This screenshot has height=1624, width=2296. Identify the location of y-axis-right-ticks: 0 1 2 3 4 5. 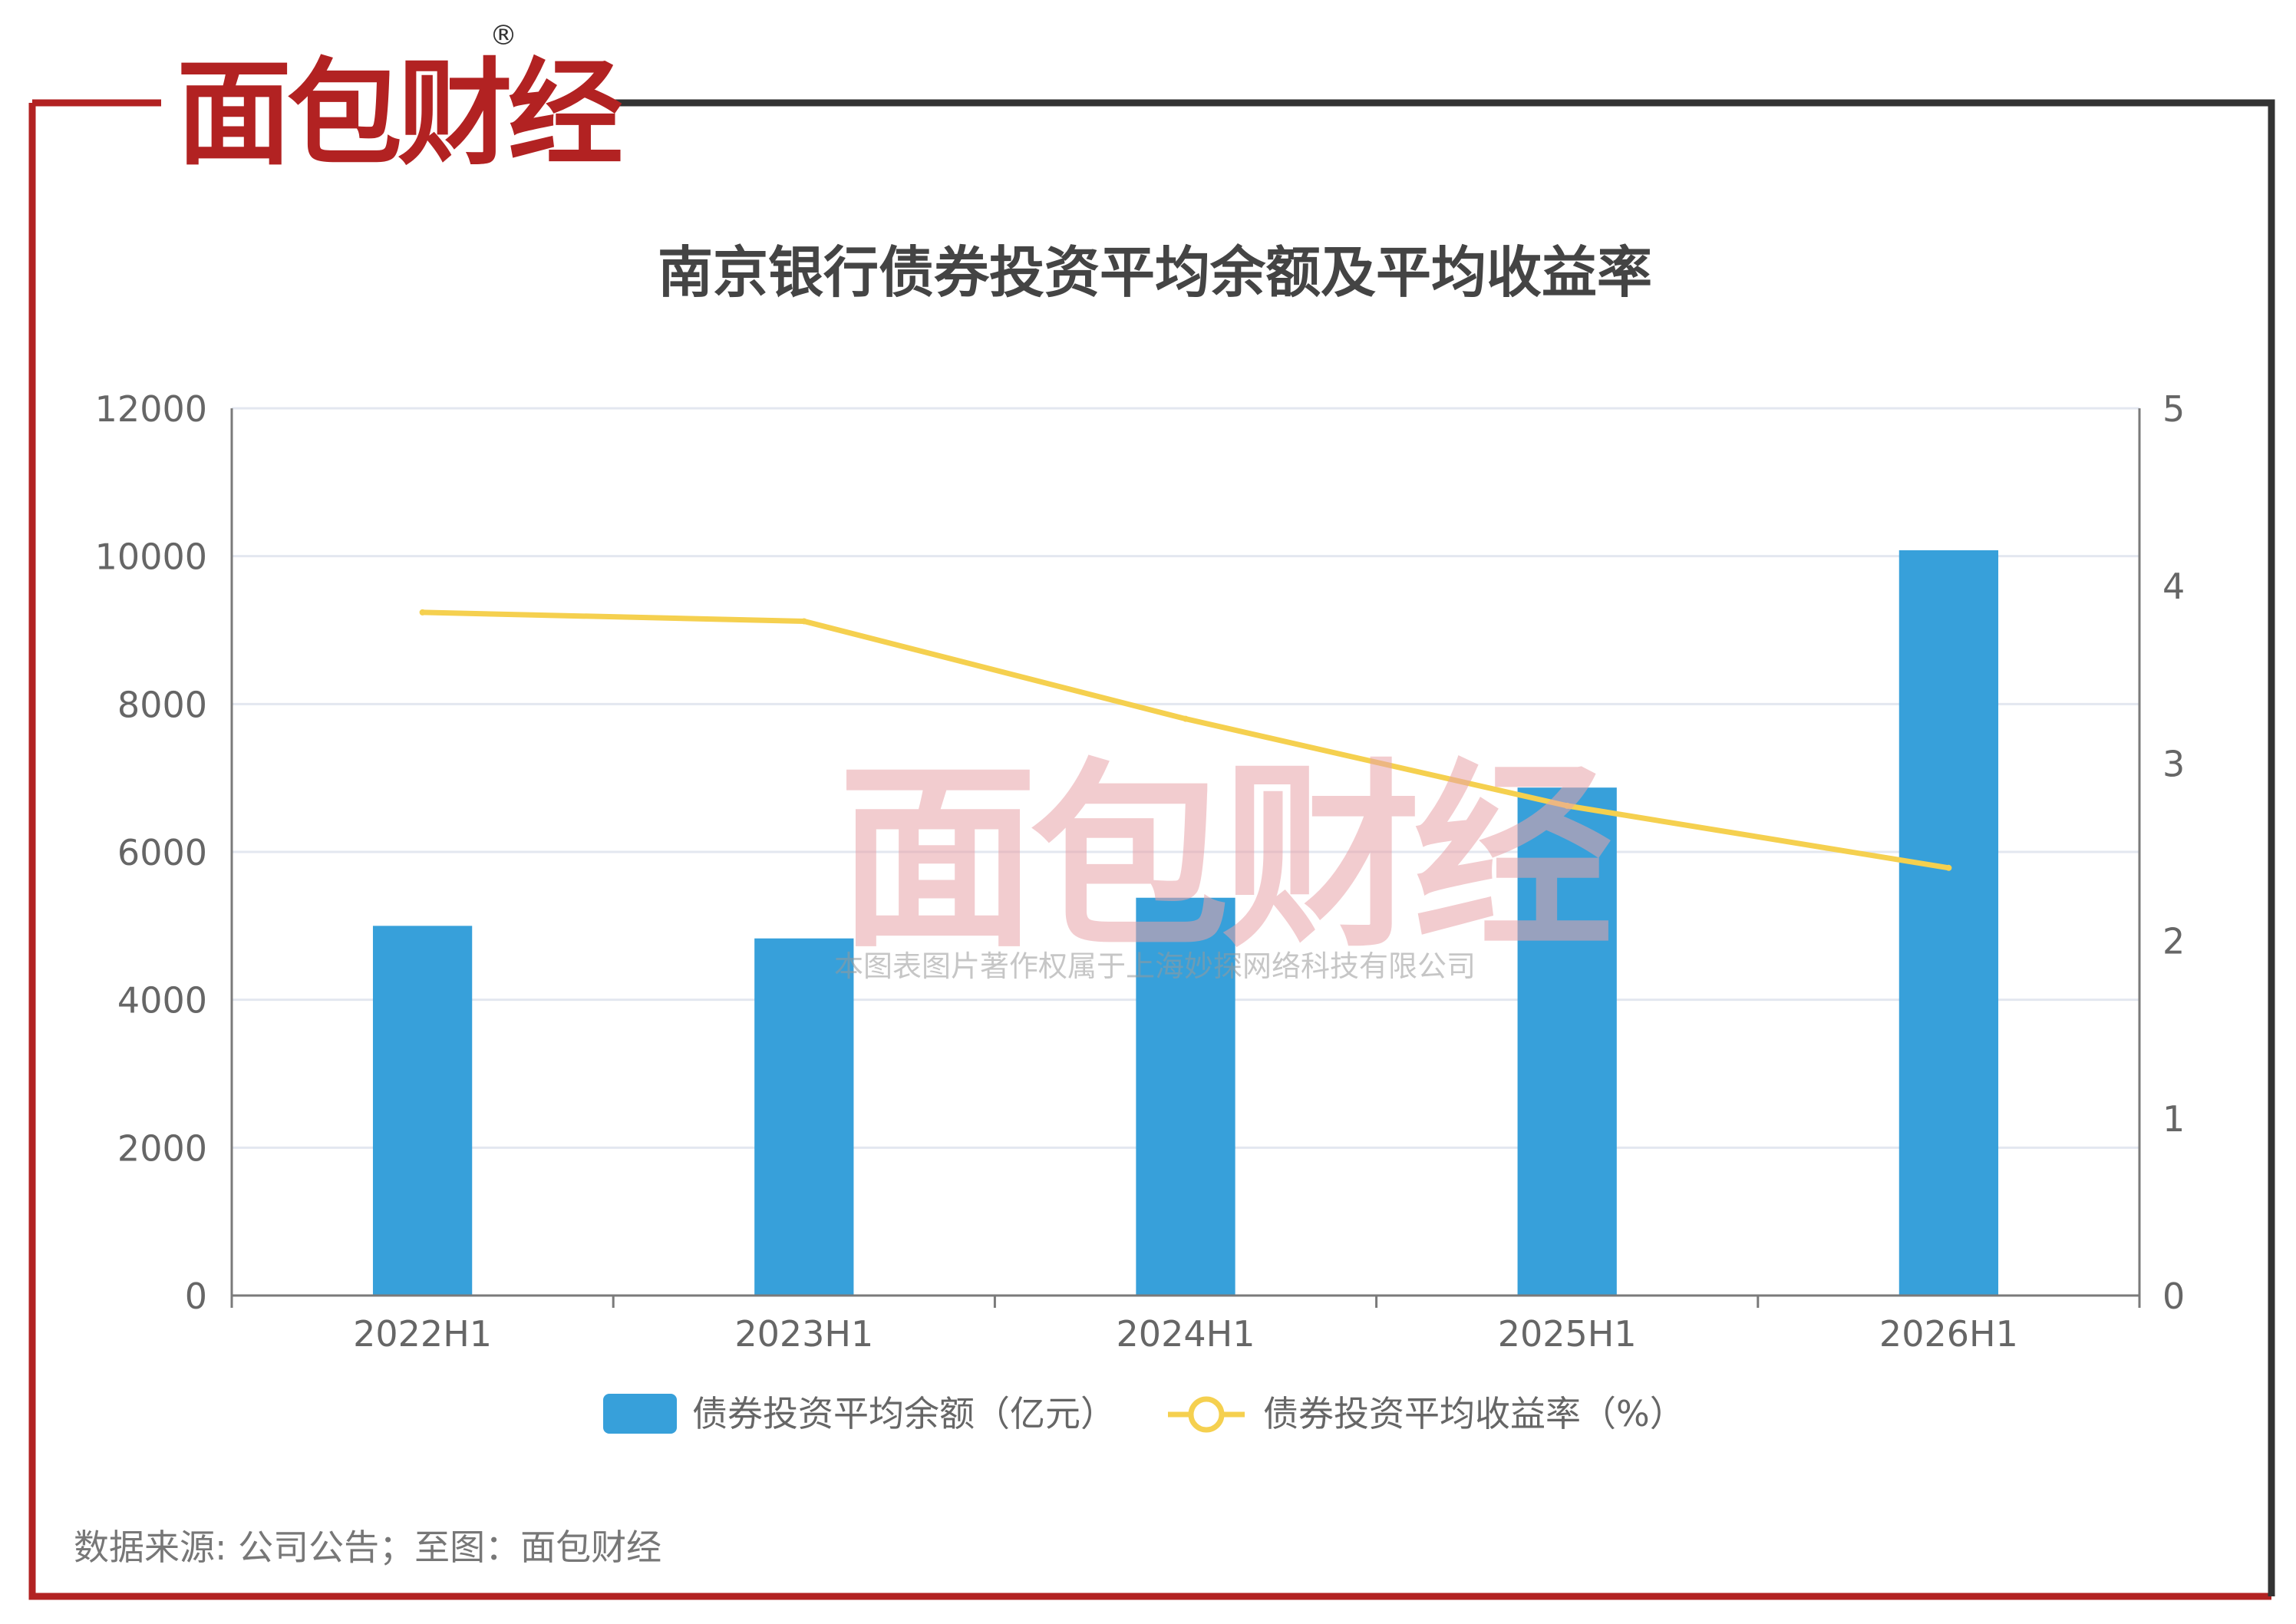
(2173, 852).